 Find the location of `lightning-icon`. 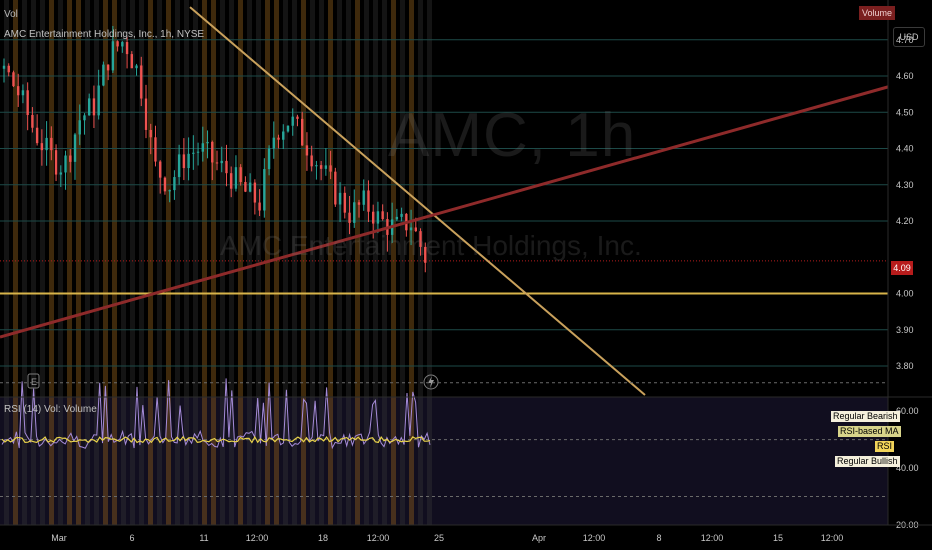

lightning-icon is located at coordinates (431, 382).